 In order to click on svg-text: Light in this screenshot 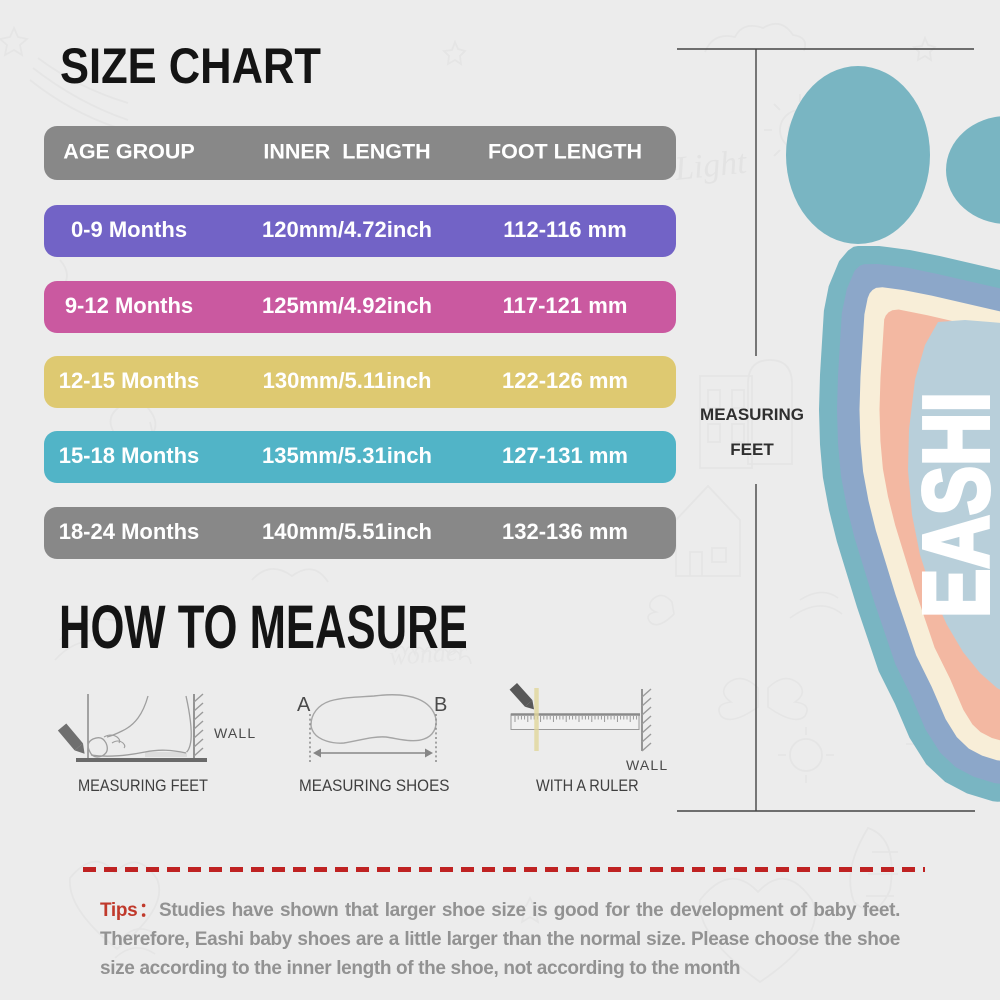, I will do `click(711, 165)`.